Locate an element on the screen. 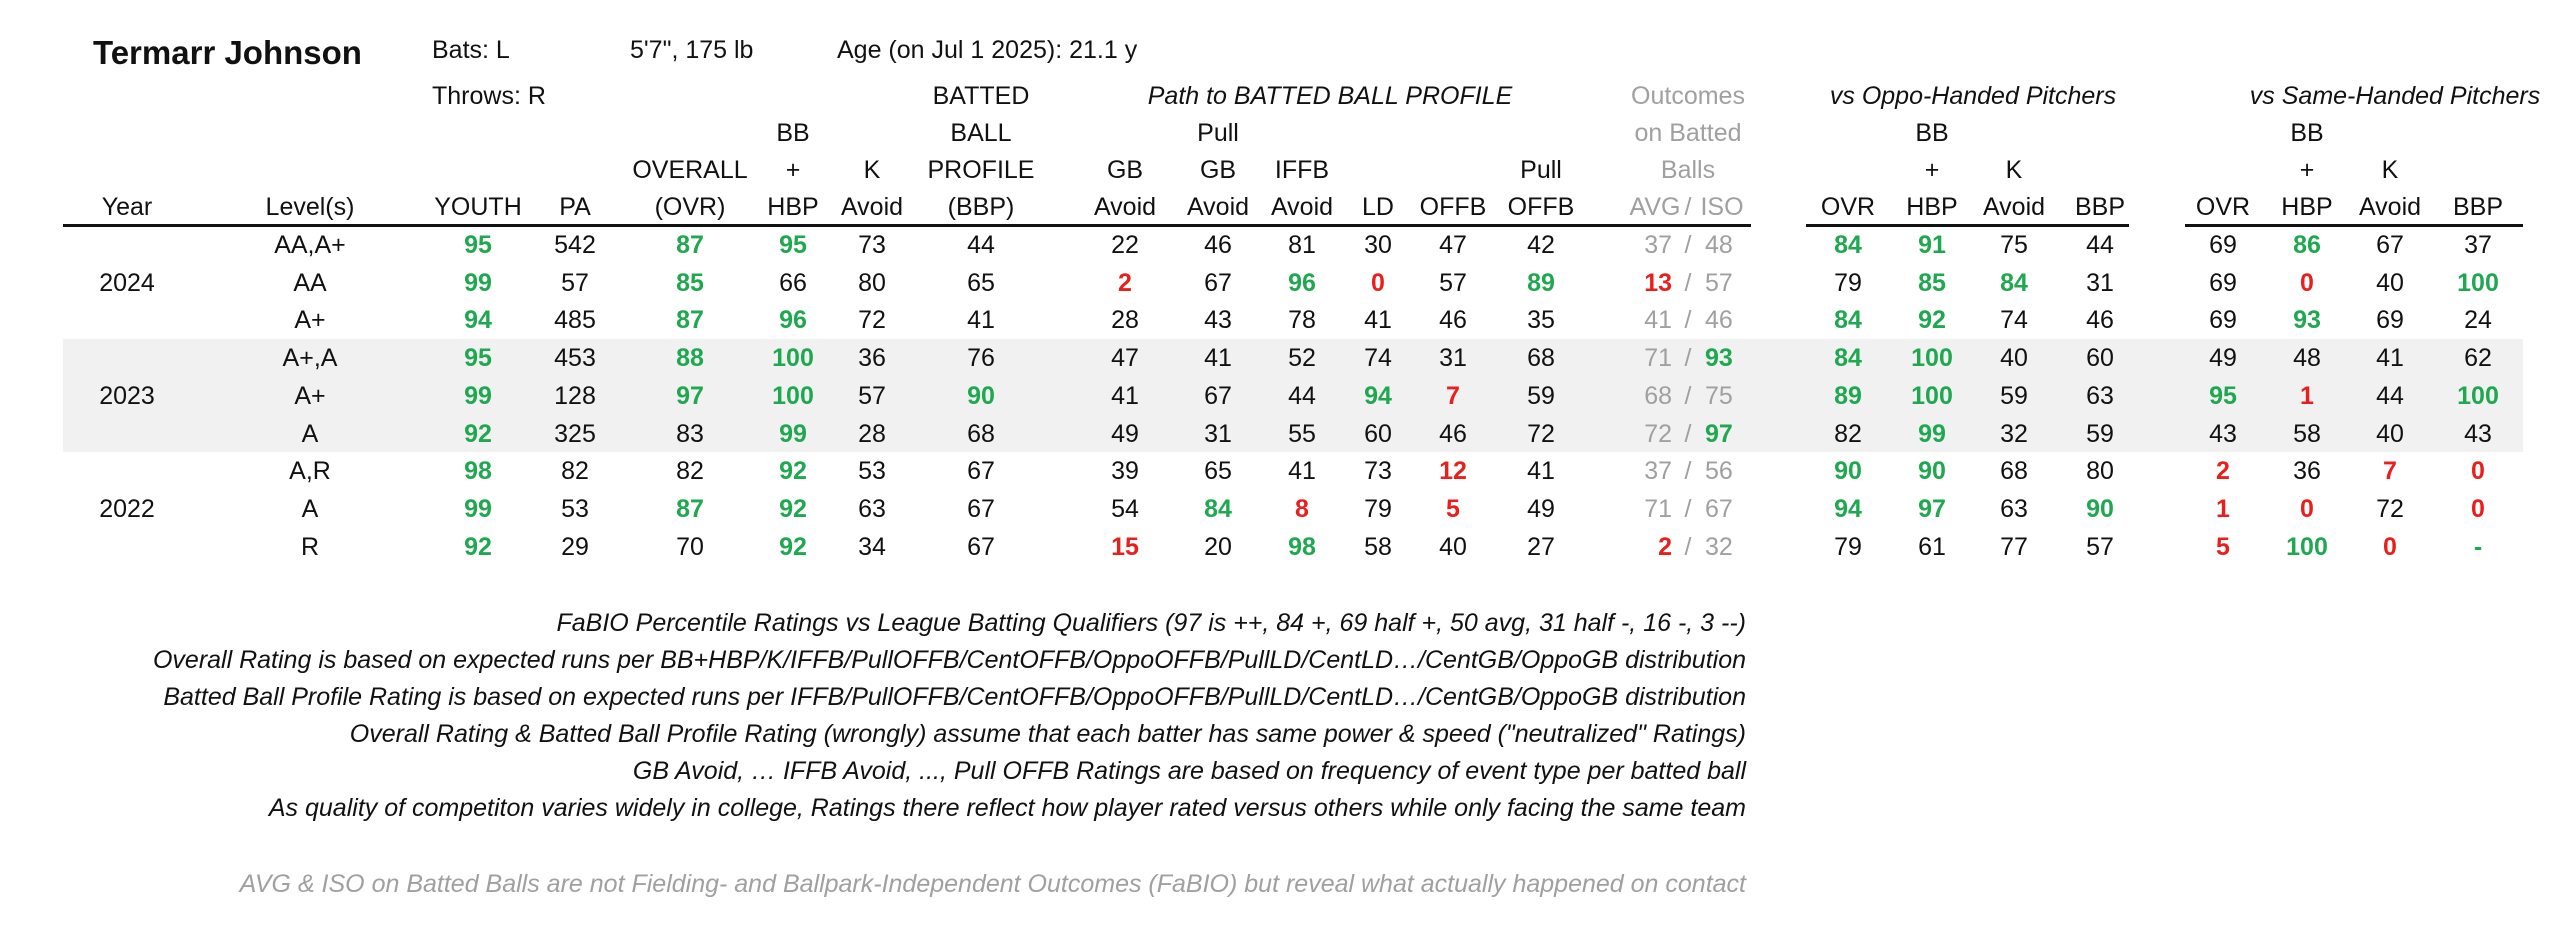  rating-cell: 35 is located at coordinates (1541, 320).